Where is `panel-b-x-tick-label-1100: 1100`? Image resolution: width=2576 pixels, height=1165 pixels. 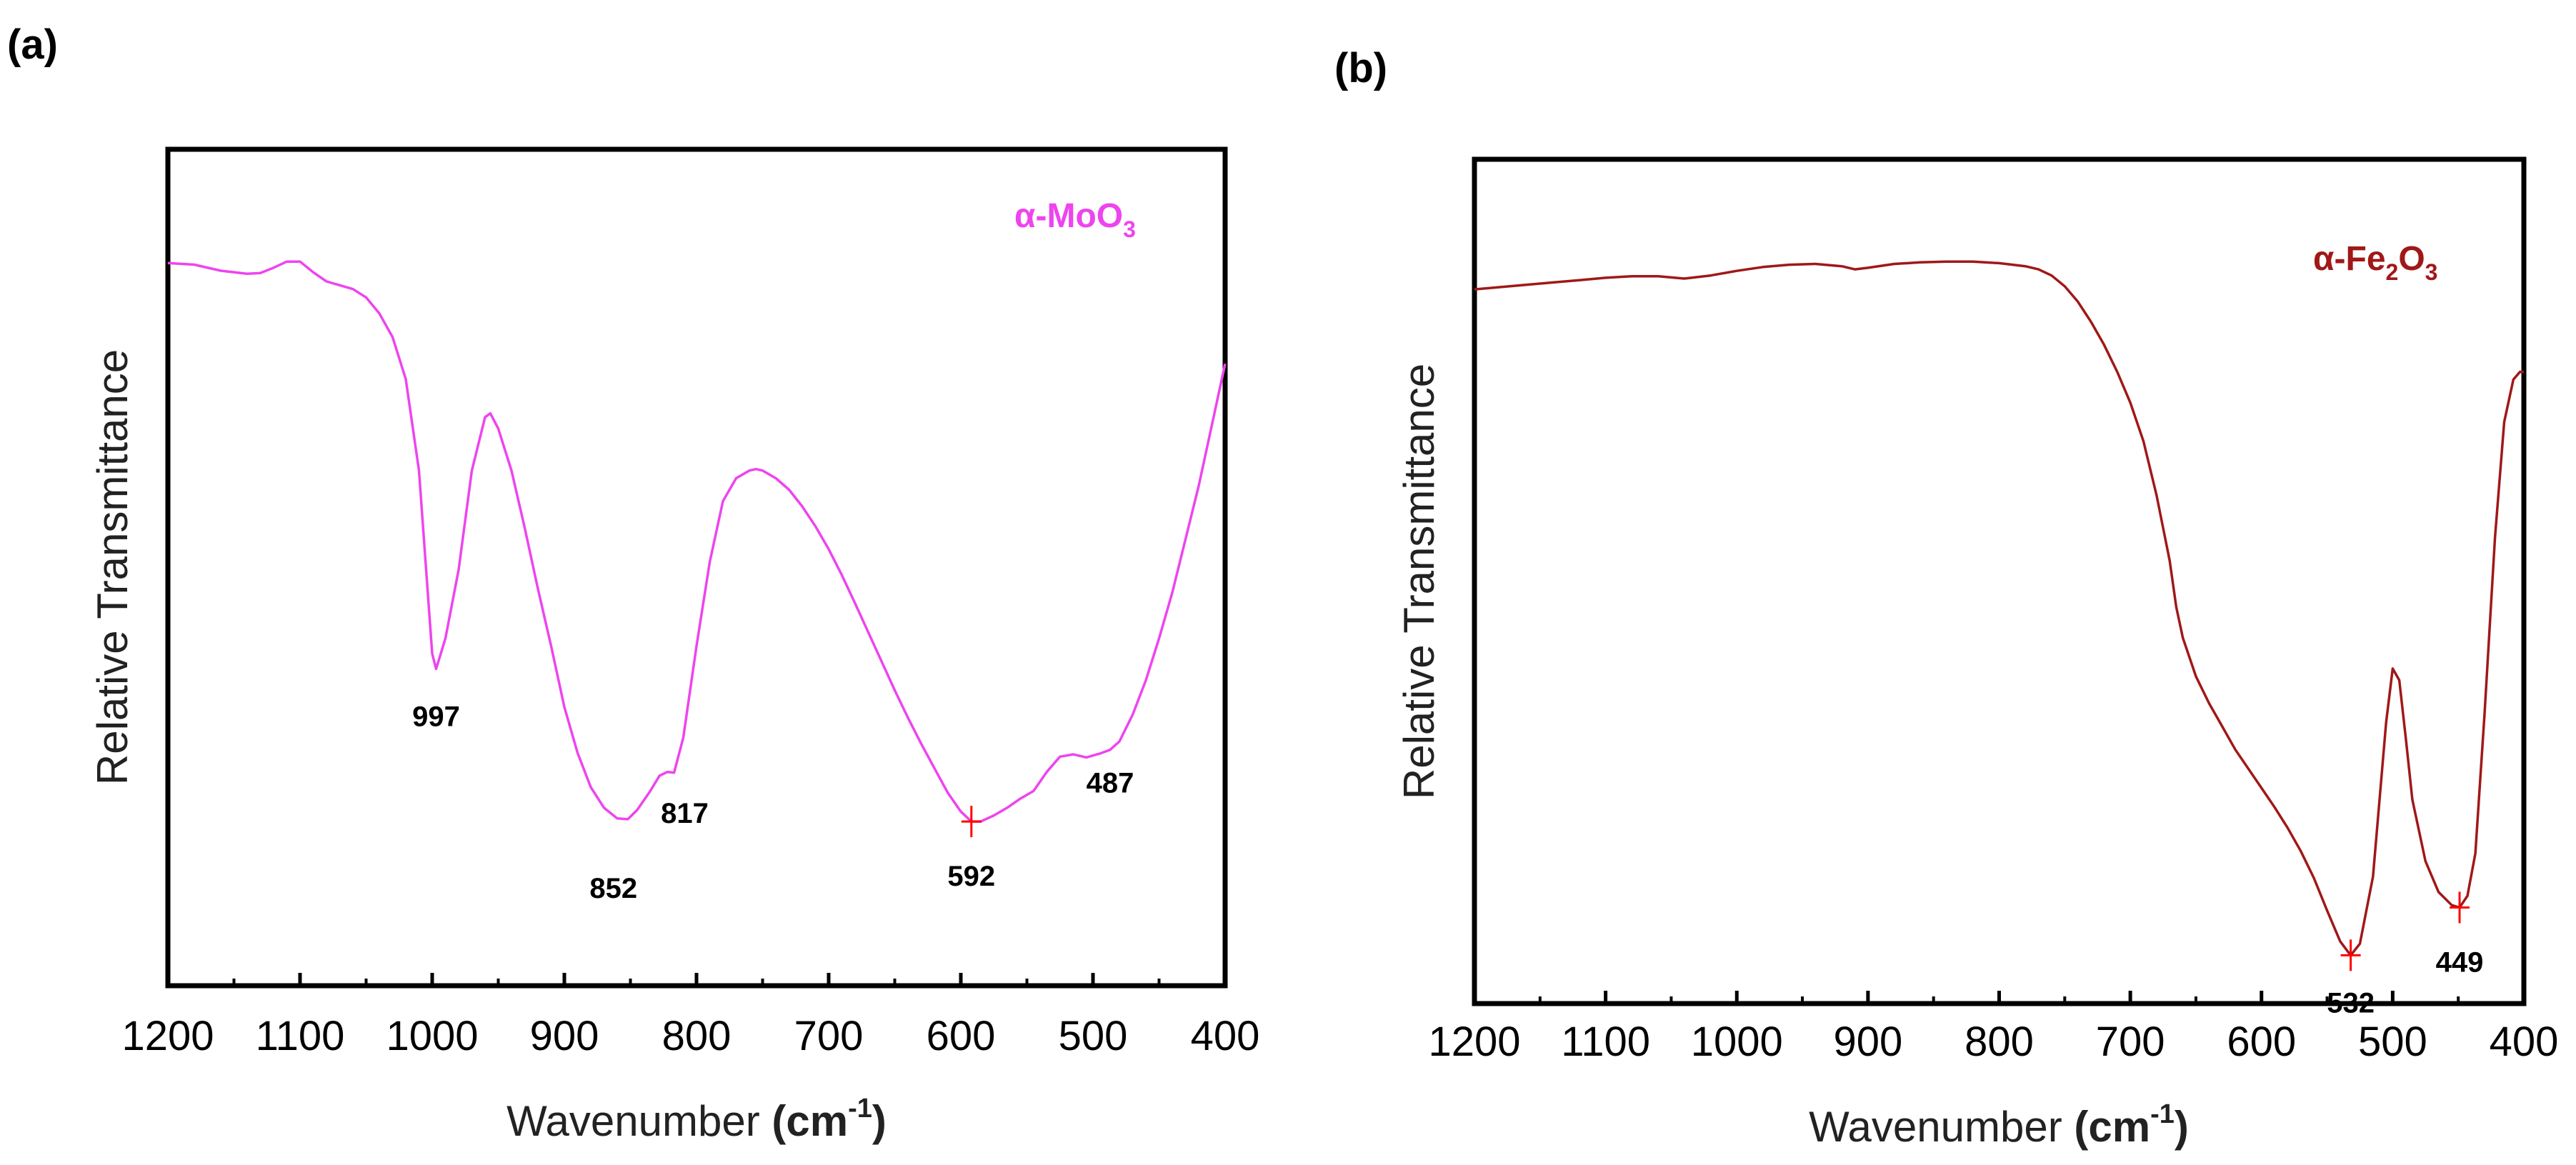
panel-b-x-tick-label-1100: 1100 is located at coordinates (1606, 1042).